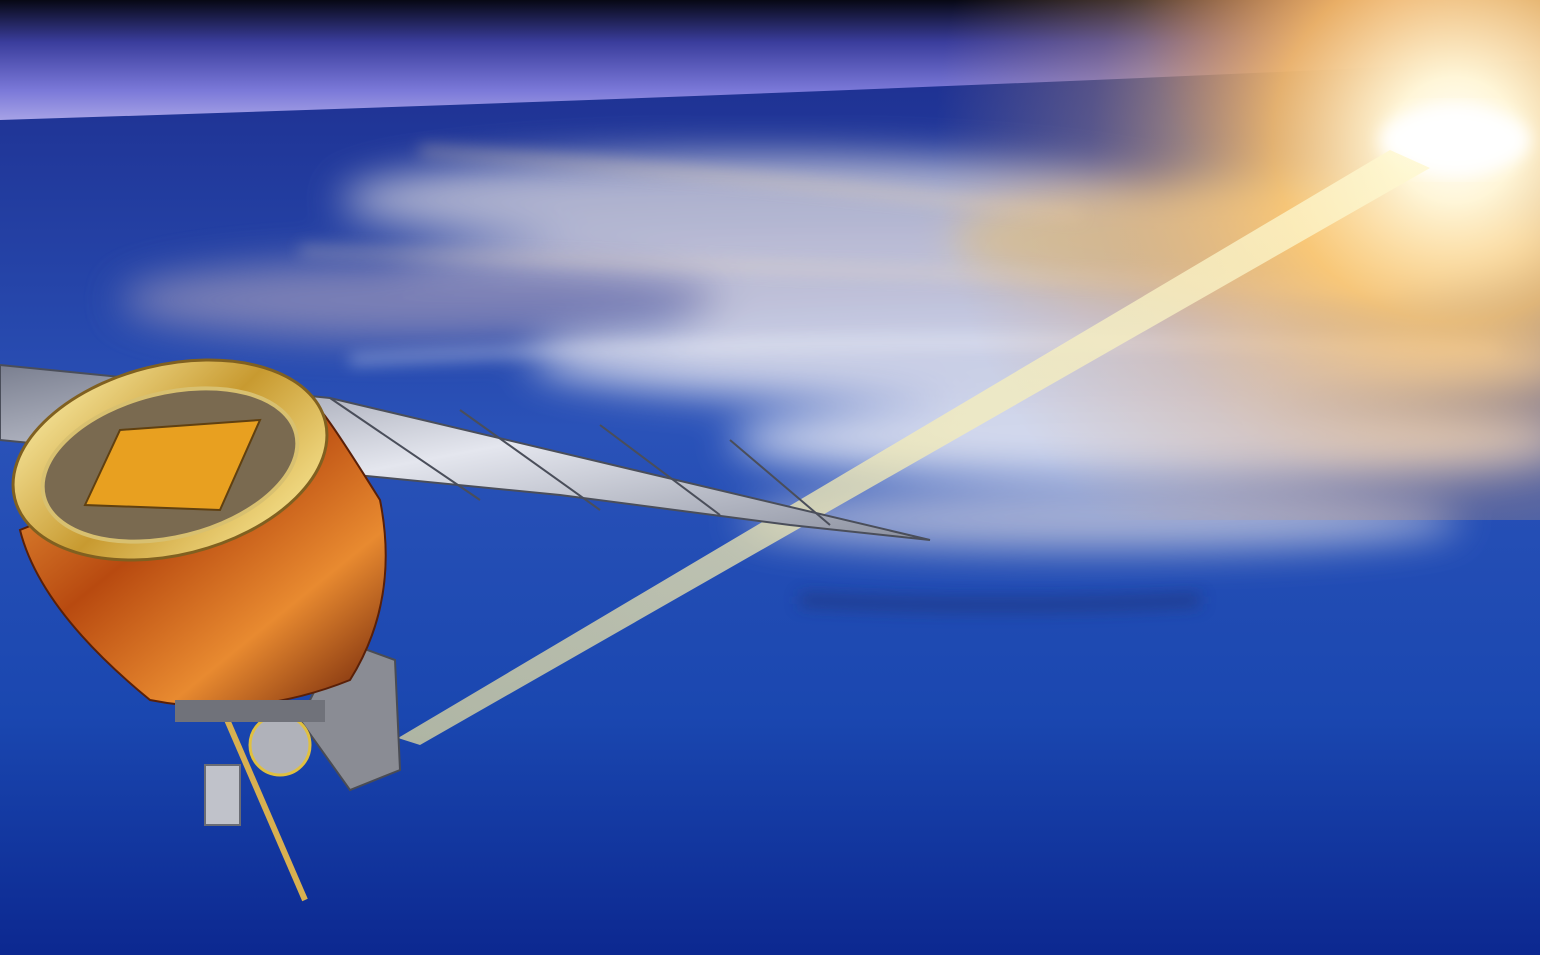 This screenshot has height=969, width=1551. Describe the element at coordinates (206, 630) in the screenshot. I see `satellite` at that location.